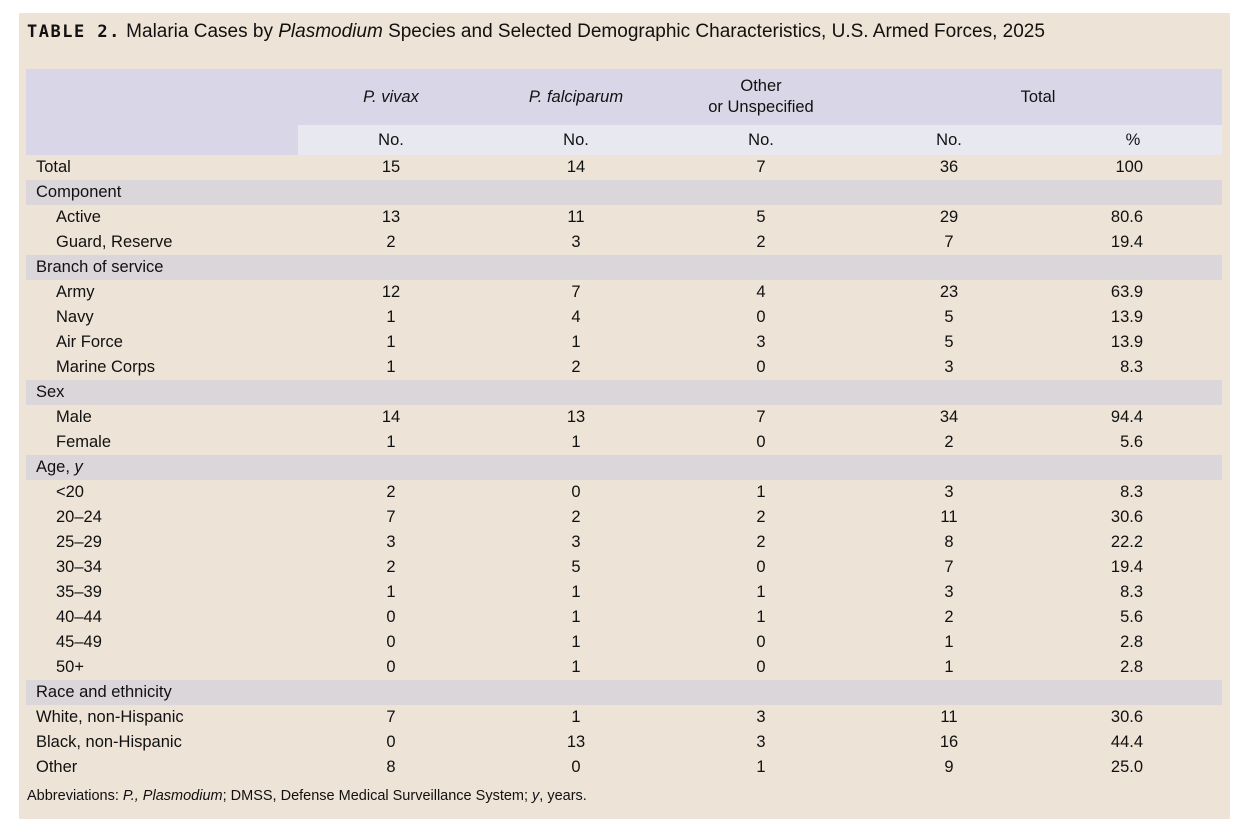 The width and height of the screenshot is (1250, 832). What do you see at coordinates (53, 167) in the screenshot?
I see `row-label: Total` at bounding box center [53, 167].